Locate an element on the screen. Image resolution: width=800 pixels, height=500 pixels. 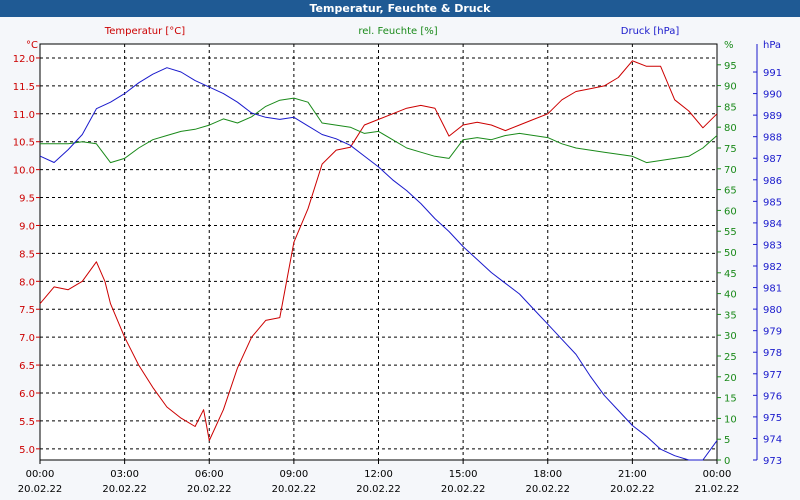
right-tick-label: 976 is located at coordinates (772, 396).